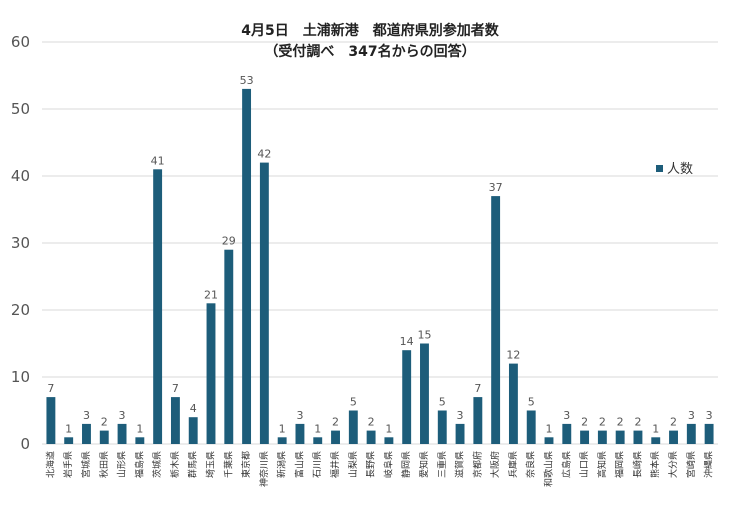 The image size is (736, 505). Describe the element at coordinates (211, 294) in the screenshot. I see `data-label: 21` at that location.